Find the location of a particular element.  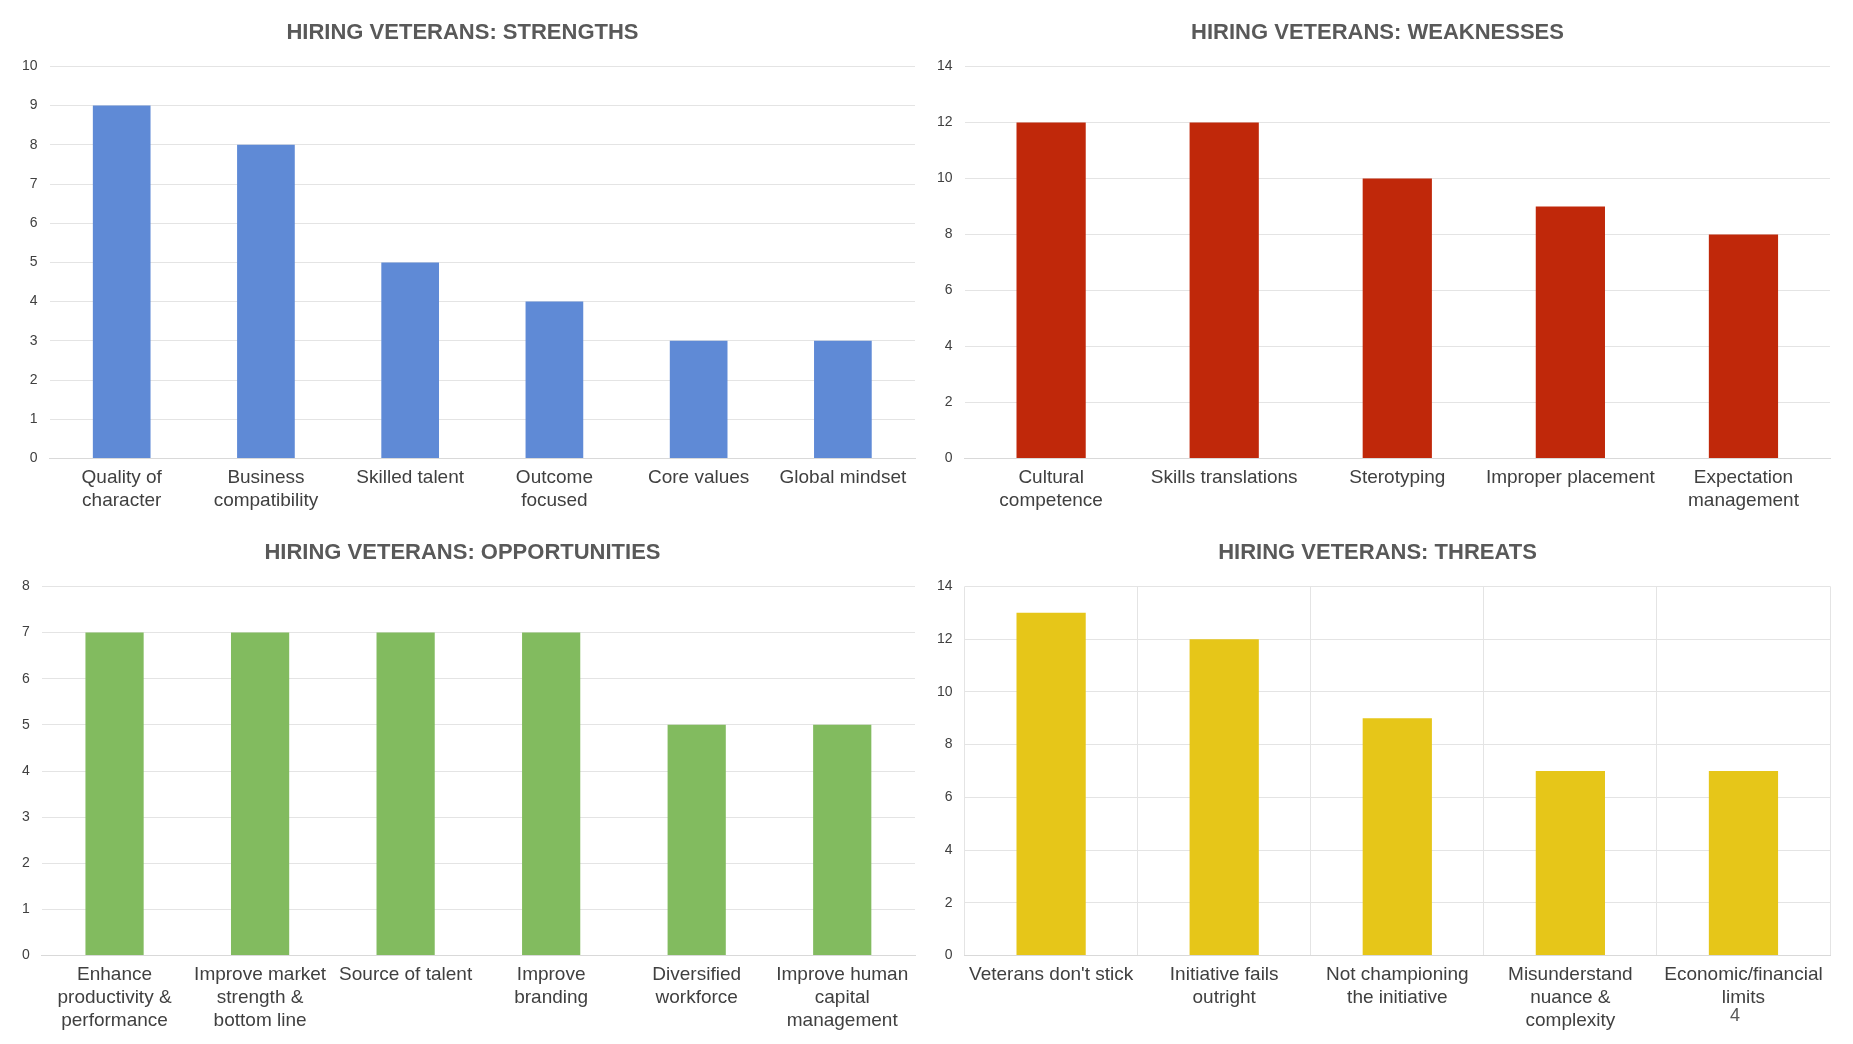

x-tick-label: Improve market strength & bottom line is located at coordinates (260, 996).